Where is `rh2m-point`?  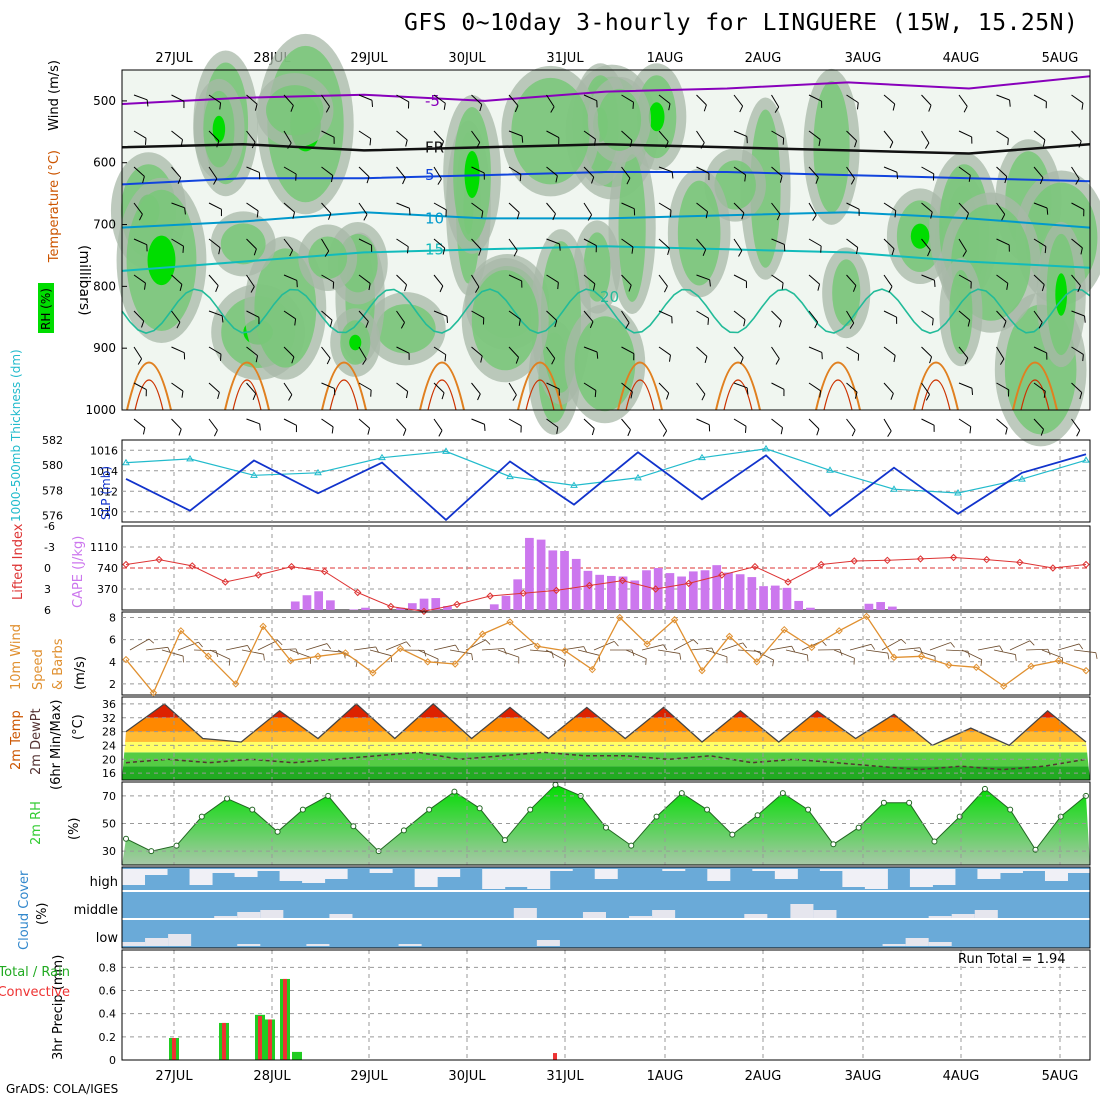 rh2m-point is located at coordinates (302, 809).